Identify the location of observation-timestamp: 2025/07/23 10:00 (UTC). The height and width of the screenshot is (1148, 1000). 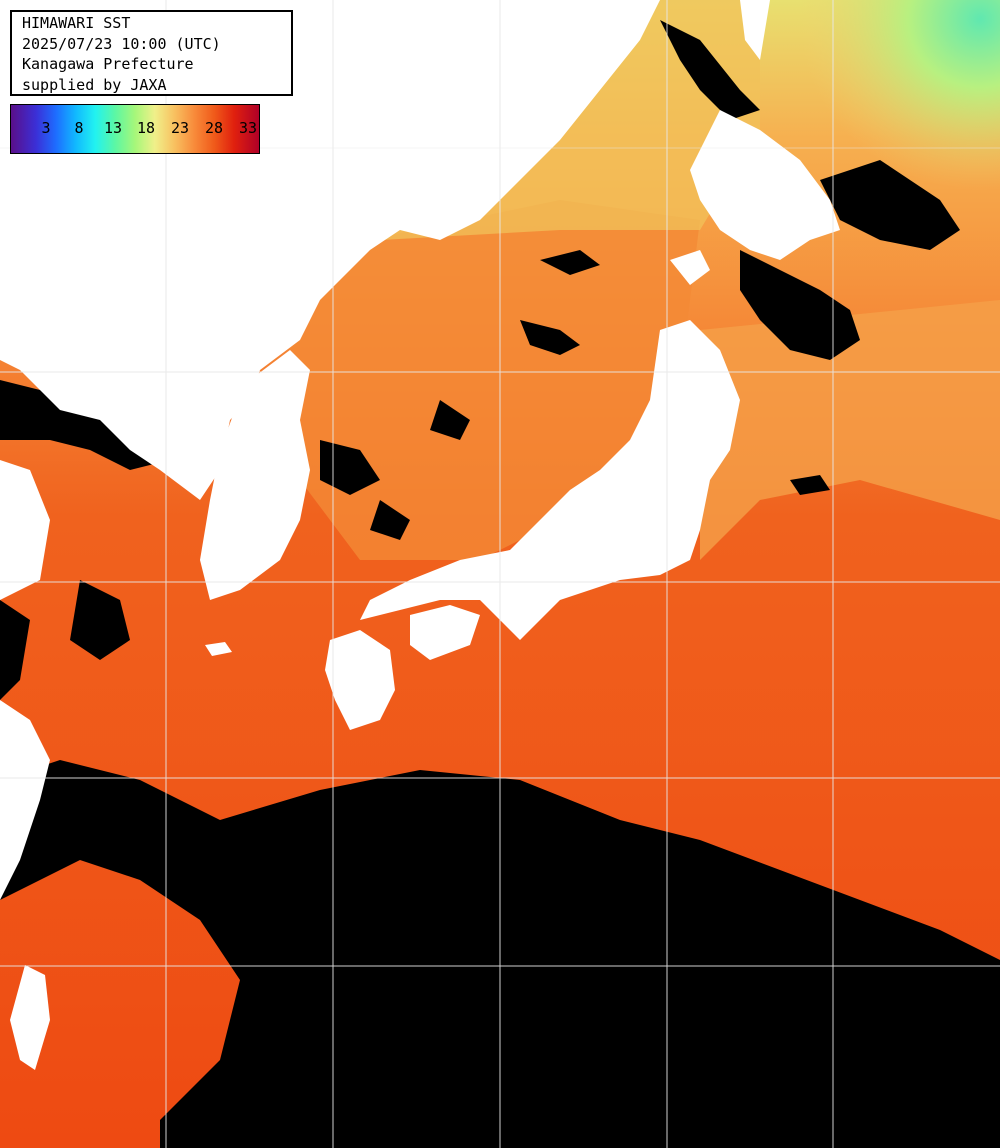
(121, 43).